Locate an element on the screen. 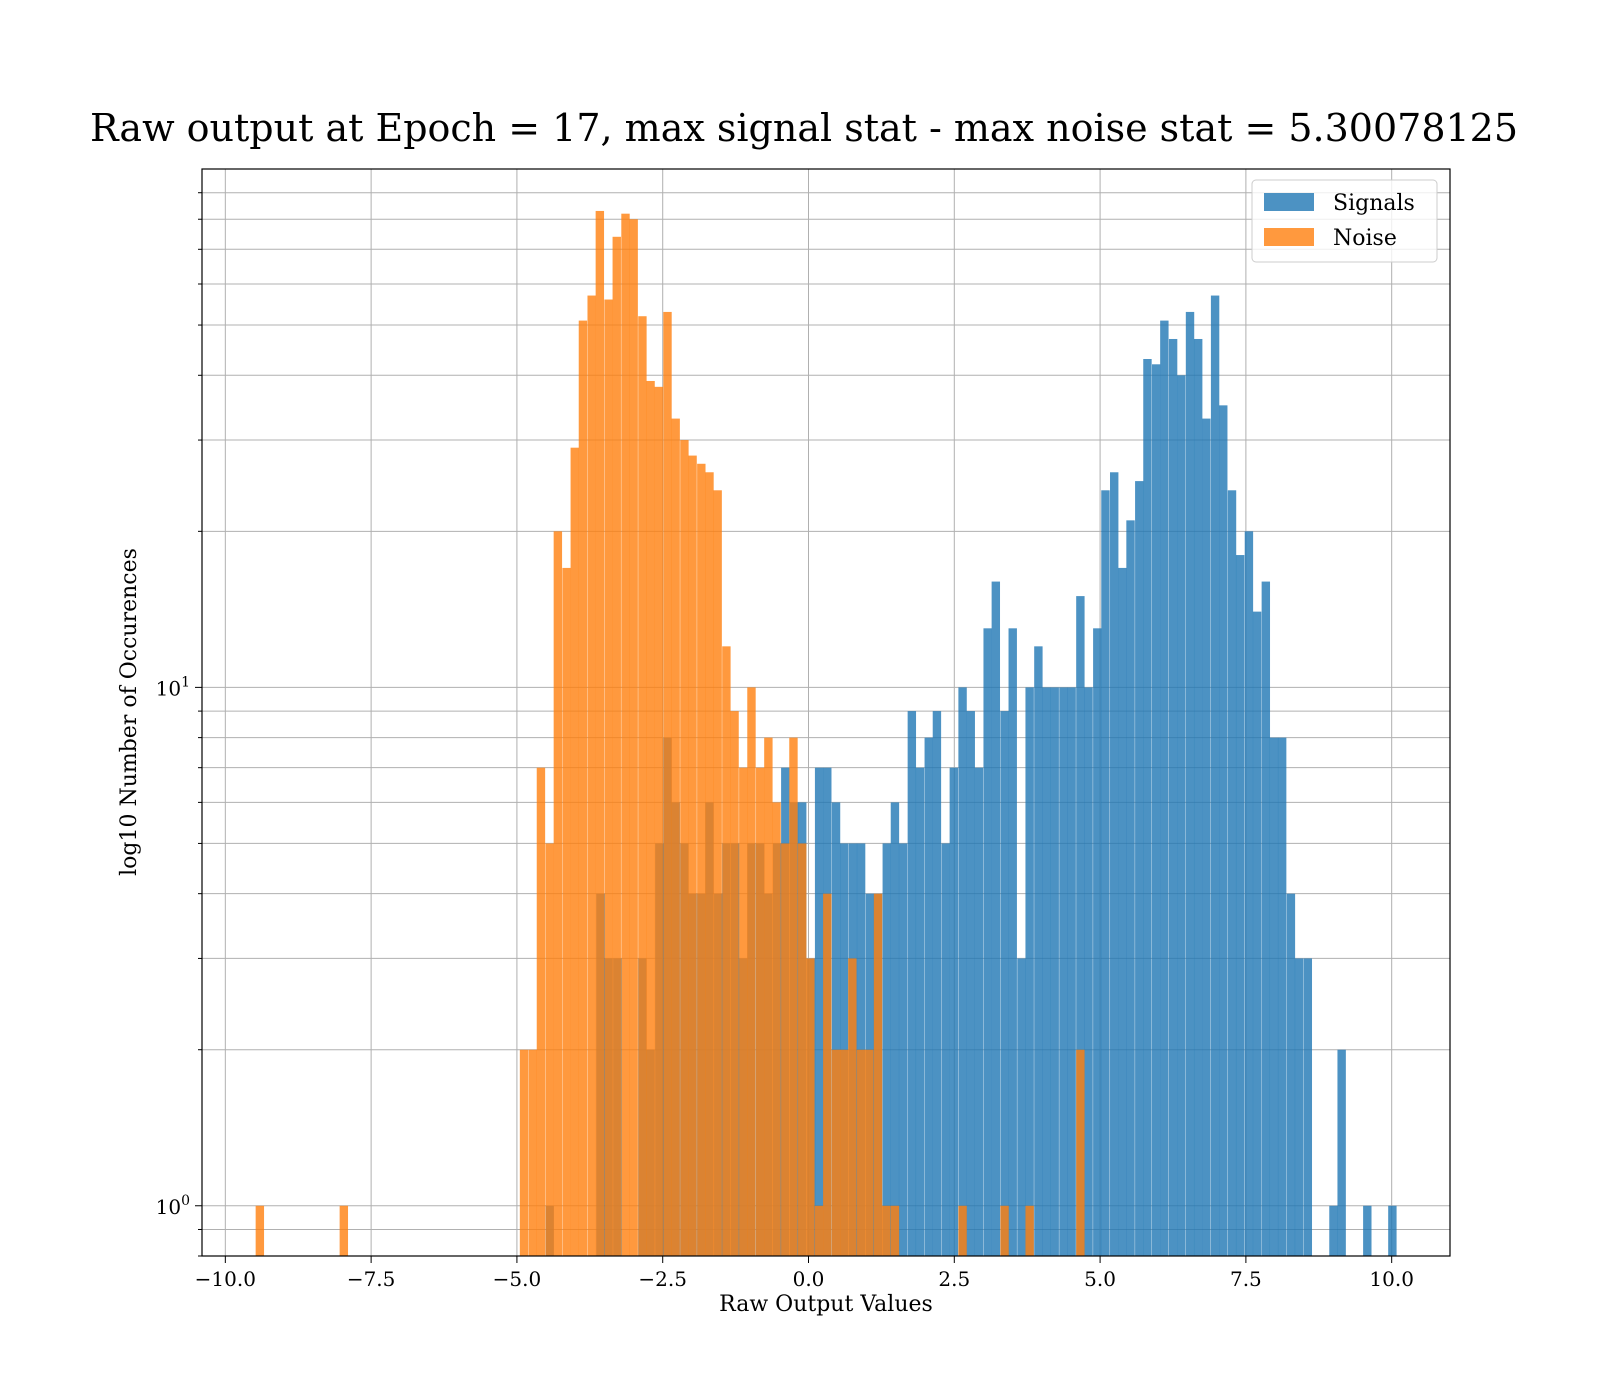 The image size is (1600, 1400). legend-label-noise: Noise is located at coordinates (1365, 238).